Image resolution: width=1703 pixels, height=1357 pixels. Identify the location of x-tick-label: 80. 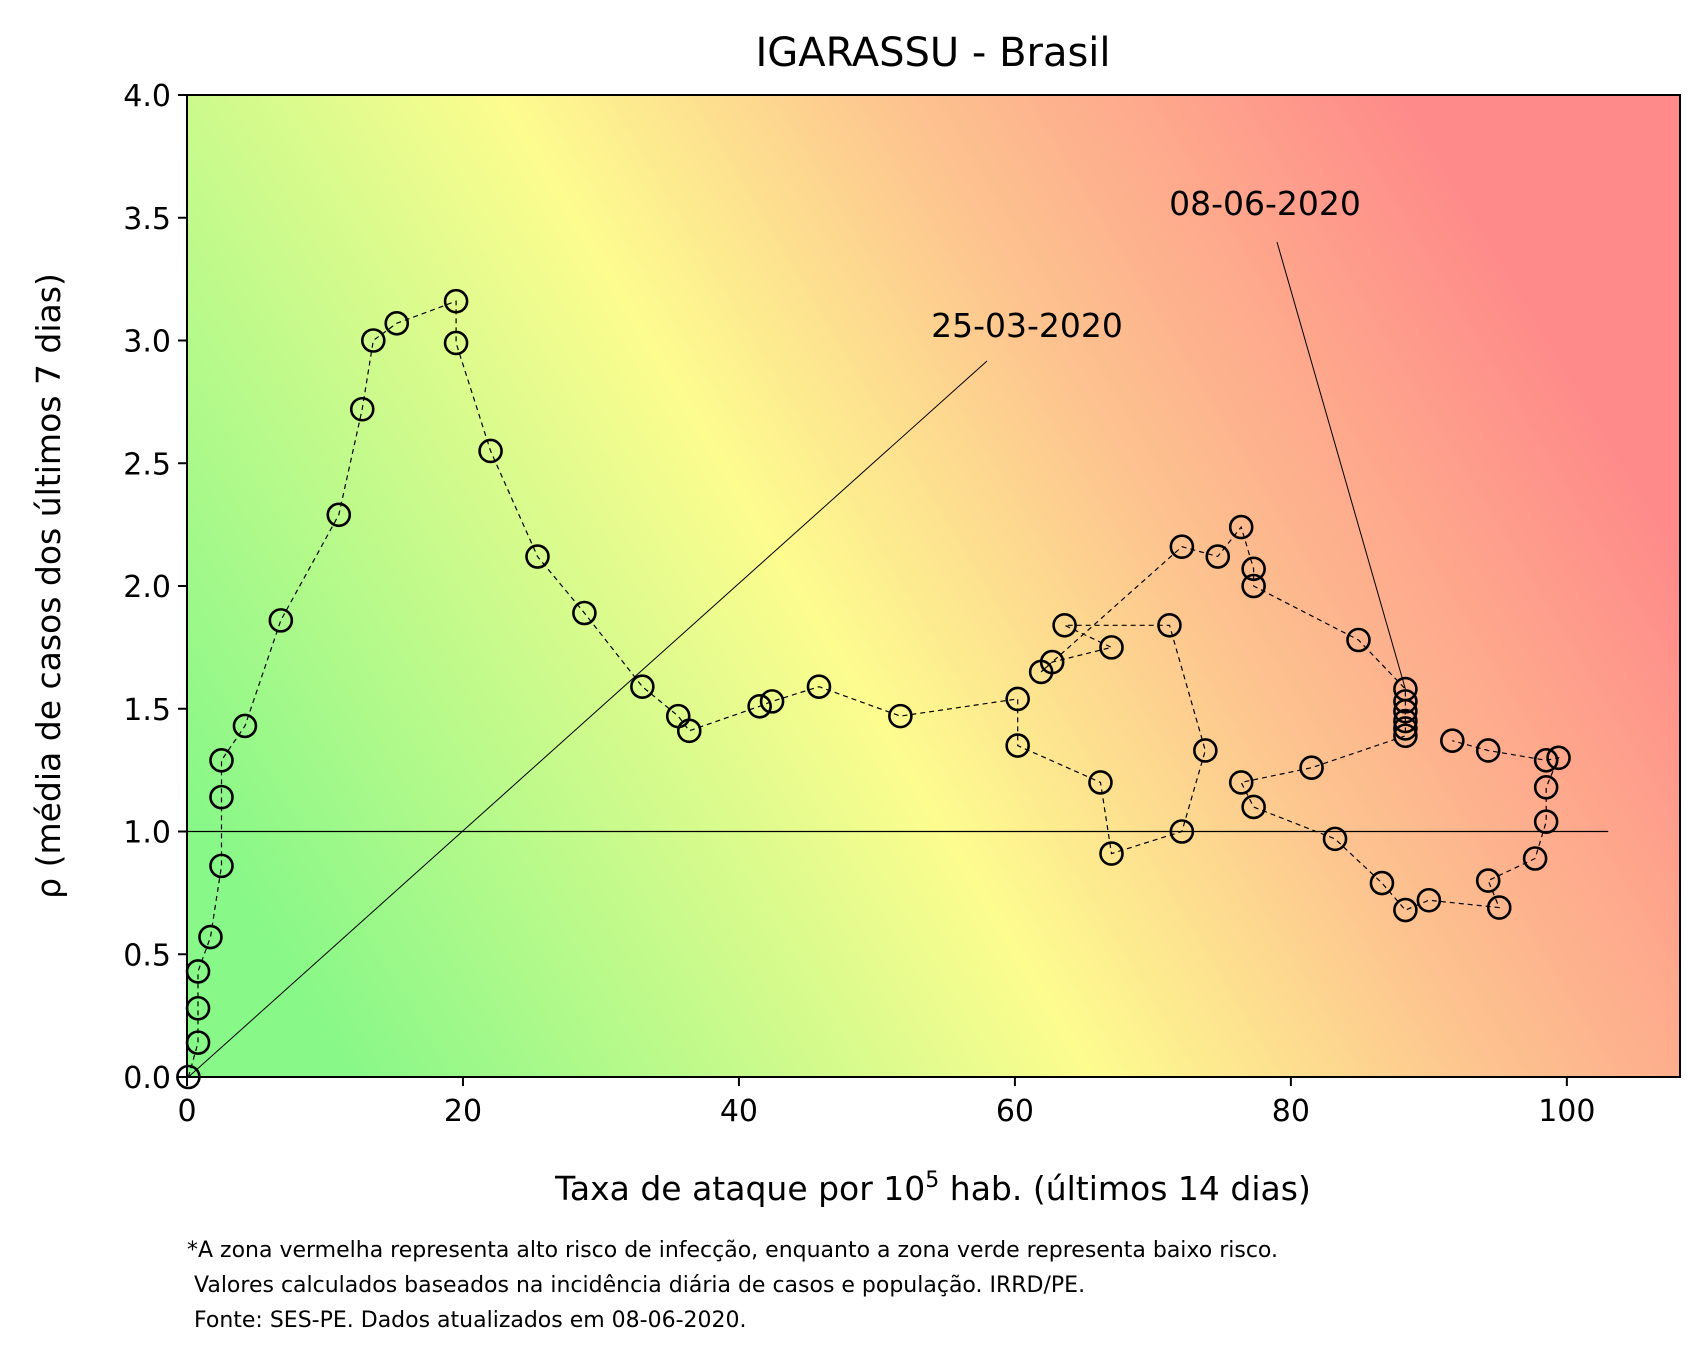
(1291, 1111).